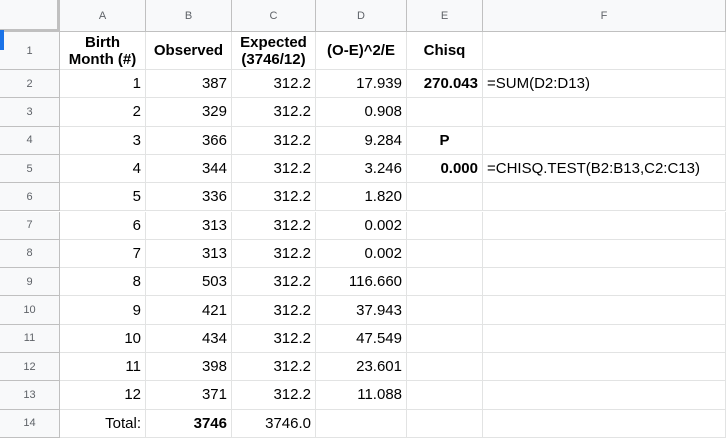  I want to click on cell-a: 12, so click(103, 395).